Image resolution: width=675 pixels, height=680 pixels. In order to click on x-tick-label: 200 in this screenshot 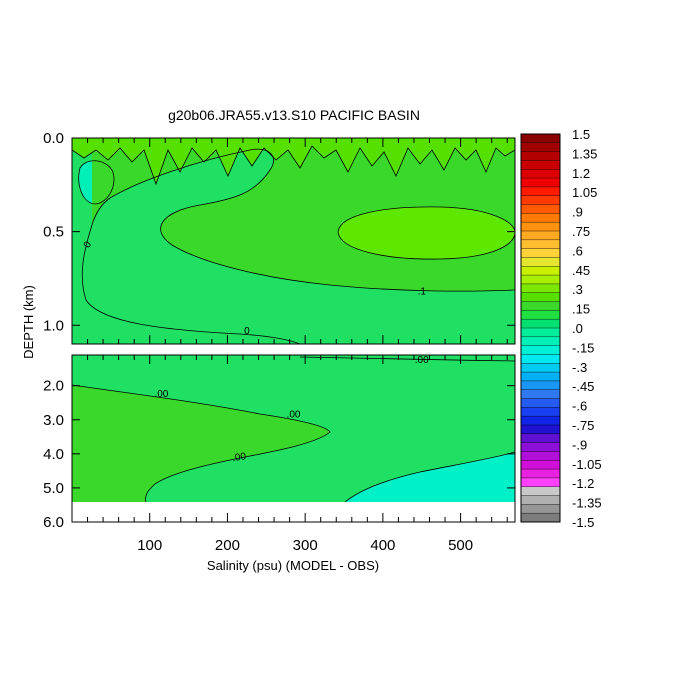, I will do `click(227, 545)`.